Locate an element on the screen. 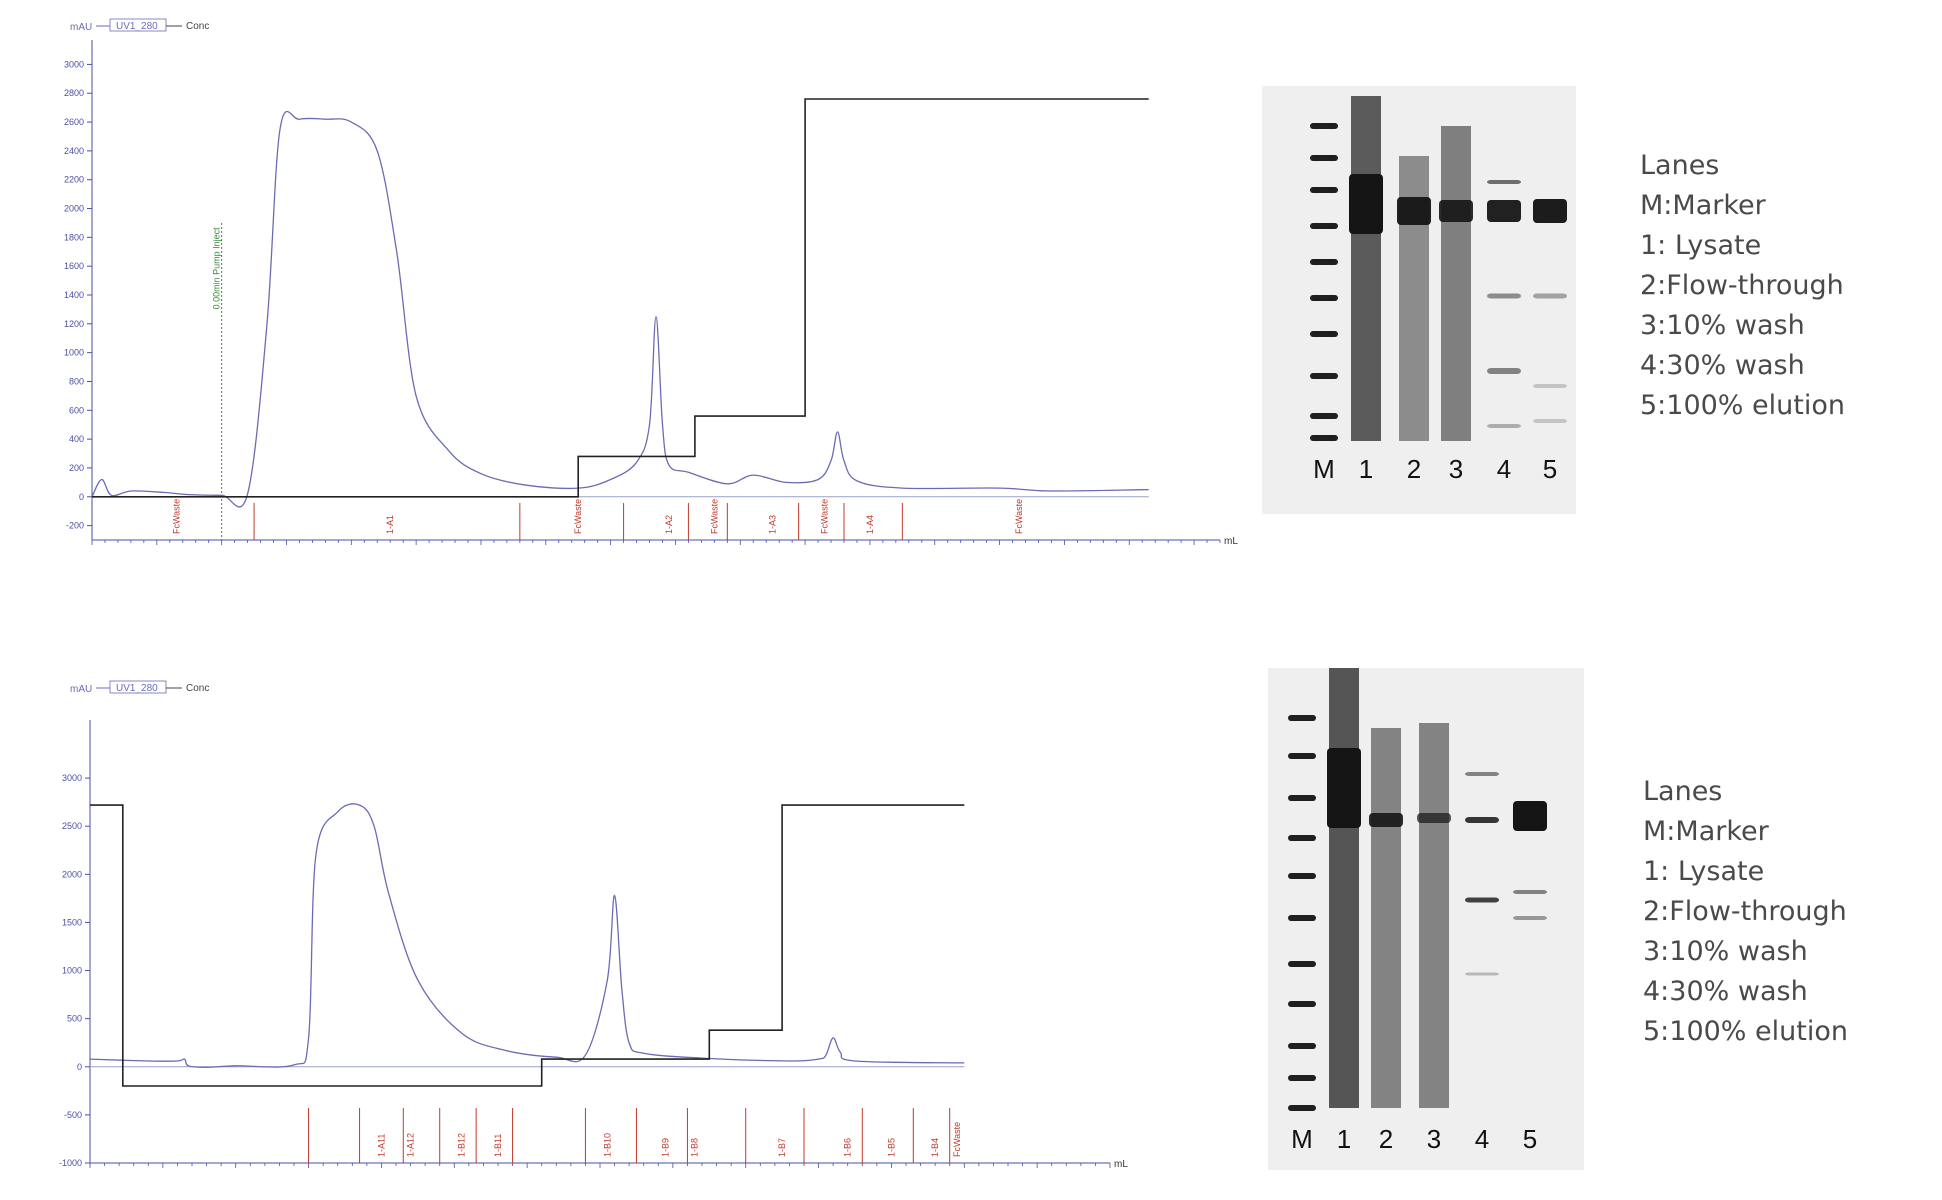 Image resolution: width=1942 pixels, height=1200 pixels. y-tick-label: 2800 is located at coordinates (74, 93).